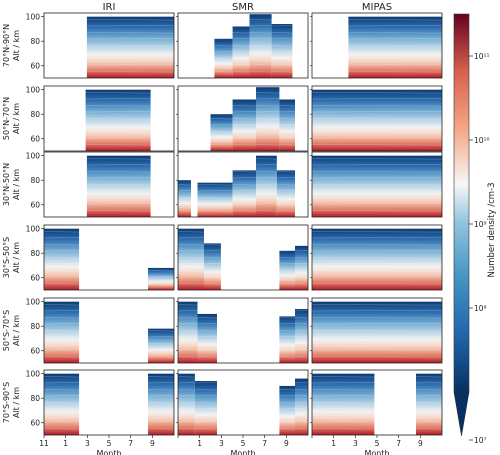 The image size is (500, 455). I want to click on x-tick-label: 11, so click(44, 443).